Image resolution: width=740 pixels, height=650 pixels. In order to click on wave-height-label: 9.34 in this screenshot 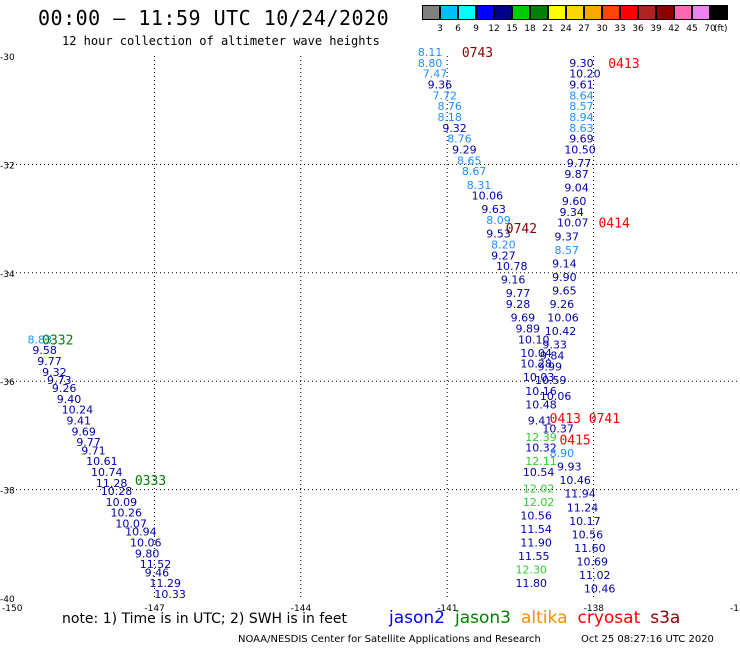, I will do `click(571, 212)`.